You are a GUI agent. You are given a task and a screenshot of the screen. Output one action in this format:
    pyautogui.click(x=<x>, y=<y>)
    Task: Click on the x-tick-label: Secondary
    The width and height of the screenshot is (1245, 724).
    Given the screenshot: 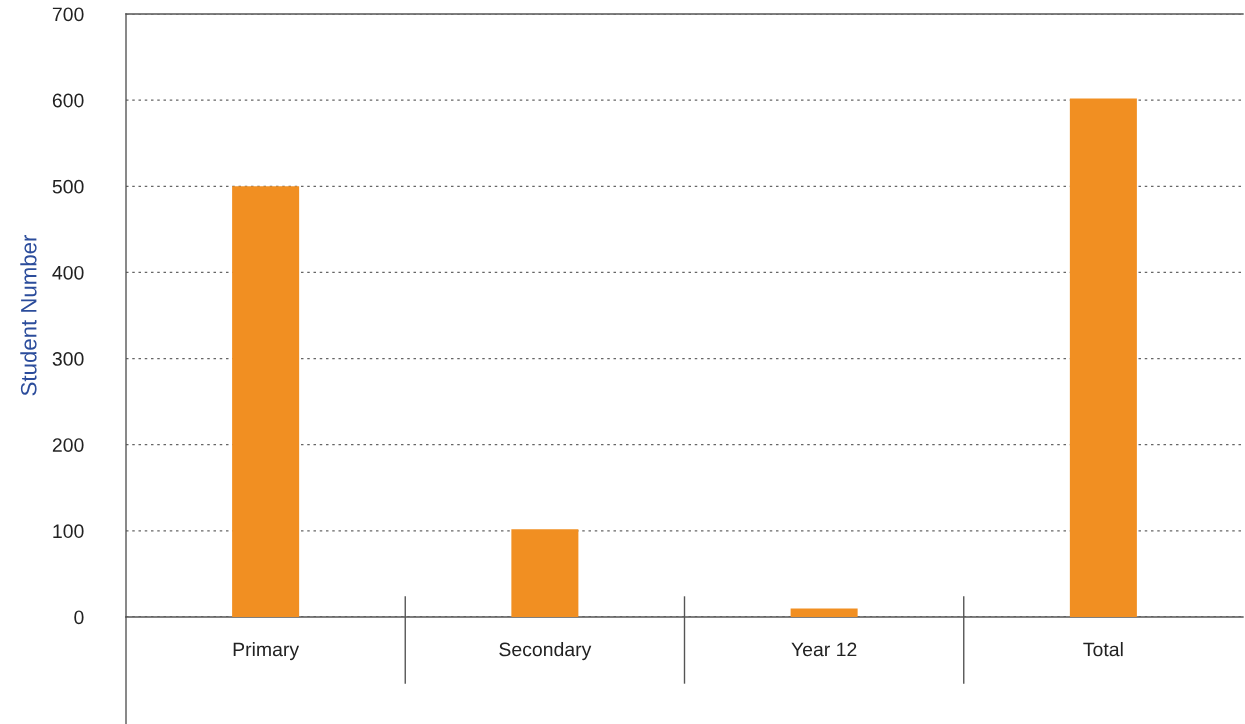 What is the action you would take?
    pyautogui.click(x=545, y=651)
    